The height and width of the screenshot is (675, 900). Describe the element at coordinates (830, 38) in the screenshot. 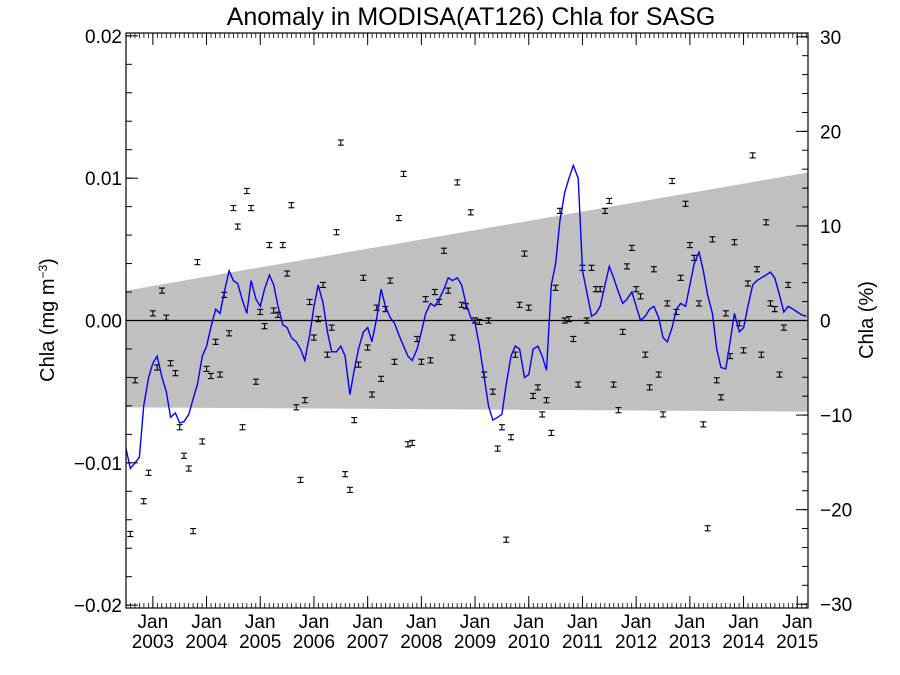

I see `y-tick-label-right: 30` at that location.